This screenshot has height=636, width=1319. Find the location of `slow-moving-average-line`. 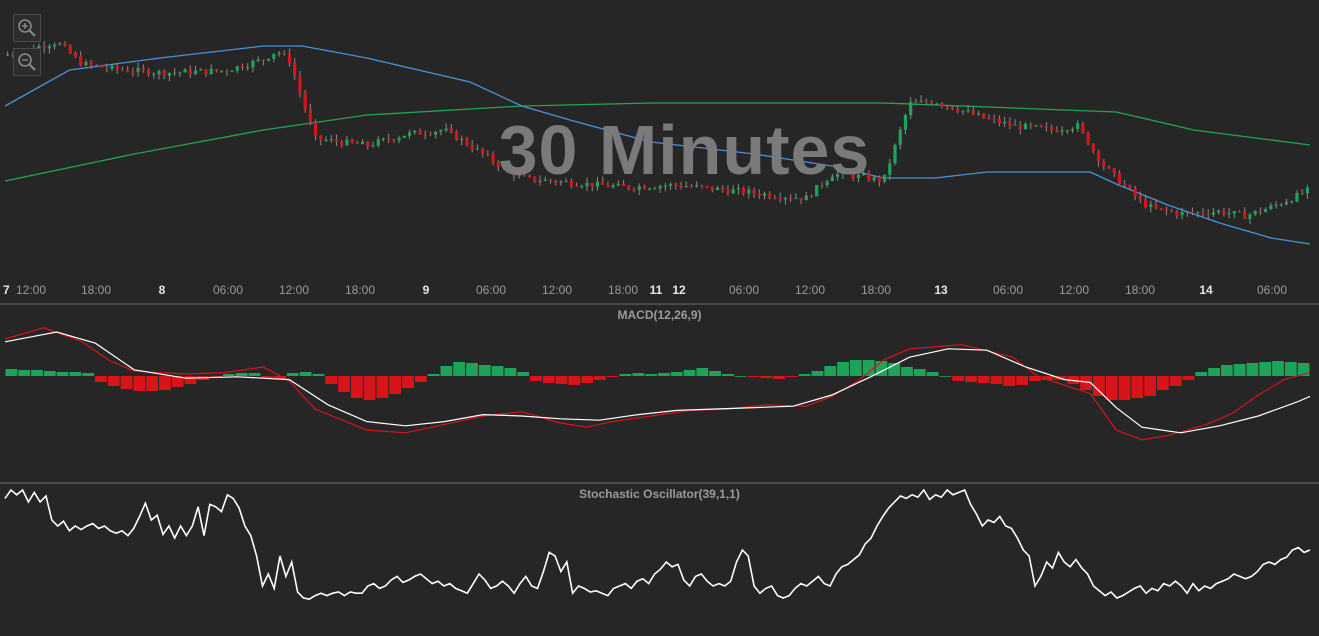

slow-moving-average-line is located at coordinates (657, 142).